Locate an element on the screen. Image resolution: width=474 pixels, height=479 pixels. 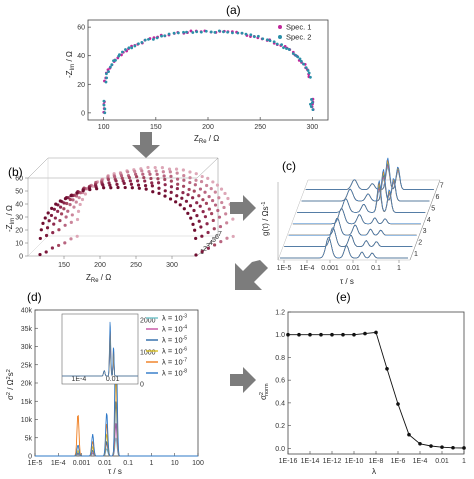
e-ytick-label: 1.2 is located at coordinates (280, 313).